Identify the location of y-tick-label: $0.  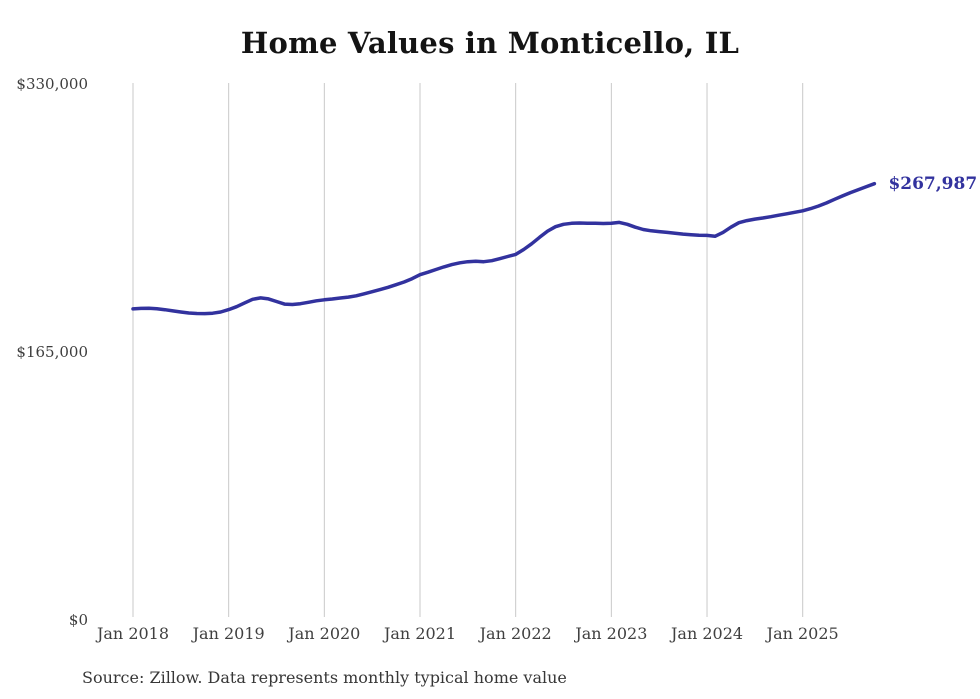
(78, 620).